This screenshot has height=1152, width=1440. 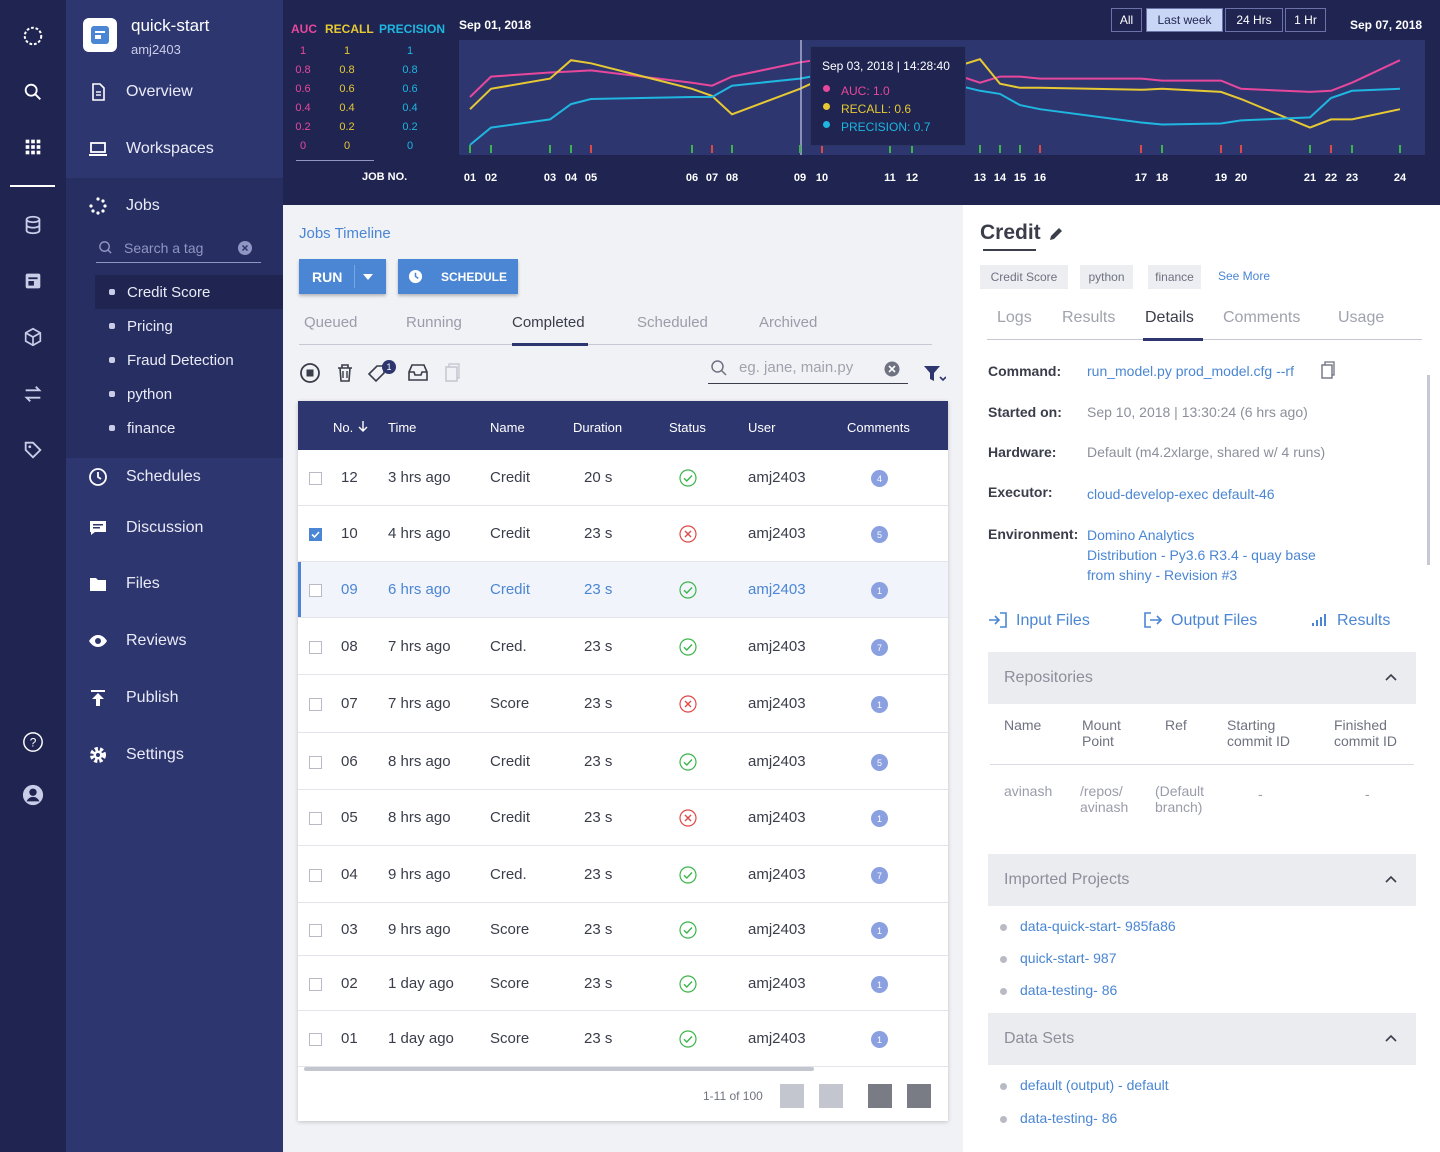 I want to click on project-name: quick-start, so click(x=170, y=25).